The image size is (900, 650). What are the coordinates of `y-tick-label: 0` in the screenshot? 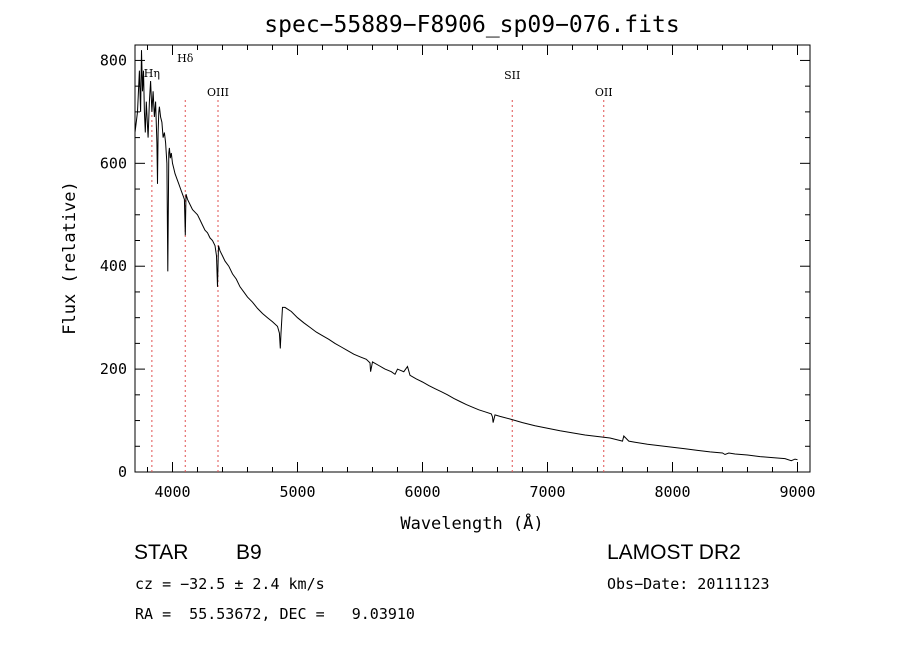 It's located at (122, 472).